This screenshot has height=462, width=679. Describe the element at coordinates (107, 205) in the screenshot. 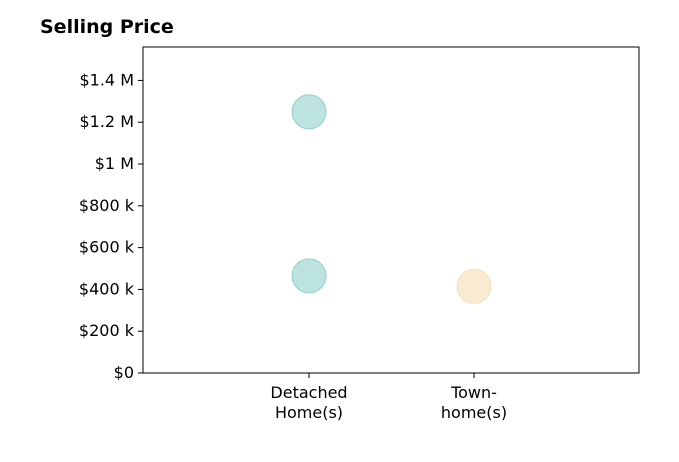

I see `y-tick-label: $800 k` at that location.